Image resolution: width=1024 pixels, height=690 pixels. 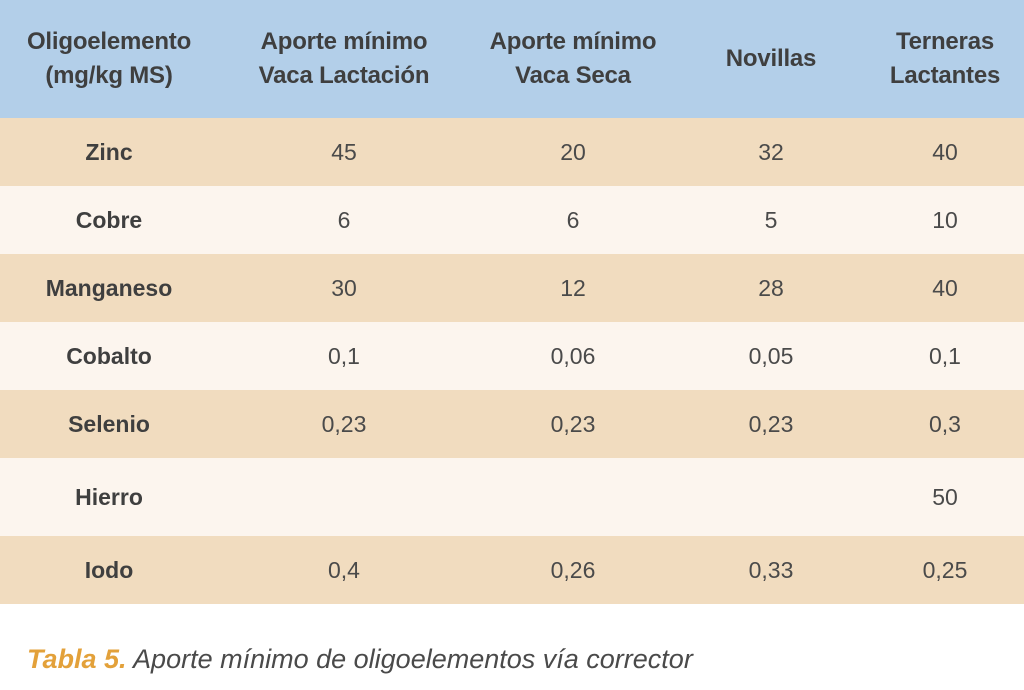 I want to click on table-row: Hierro 50, so click(x=512, y=497).